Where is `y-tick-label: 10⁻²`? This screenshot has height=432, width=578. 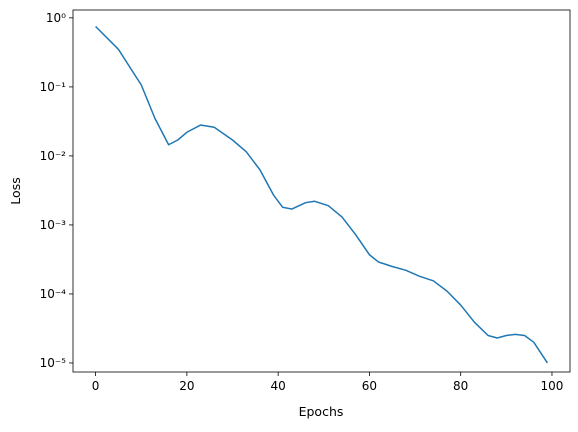 y-tick-label: 10⁻² is located at coordinates (53, 156).